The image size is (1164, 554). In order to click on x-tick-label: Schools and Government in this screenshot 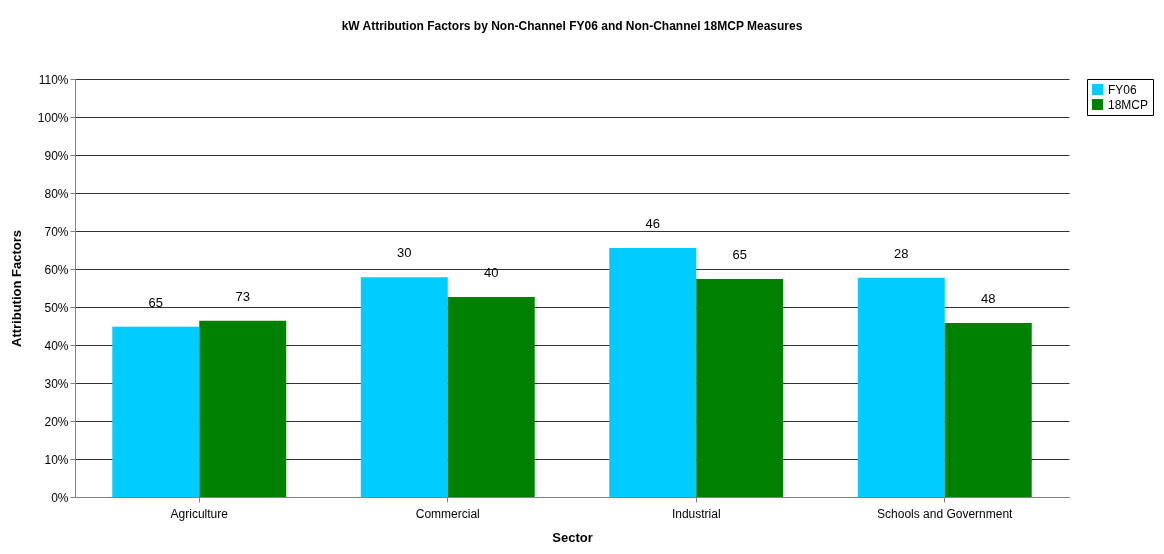, I will do `click(945, 513)`.